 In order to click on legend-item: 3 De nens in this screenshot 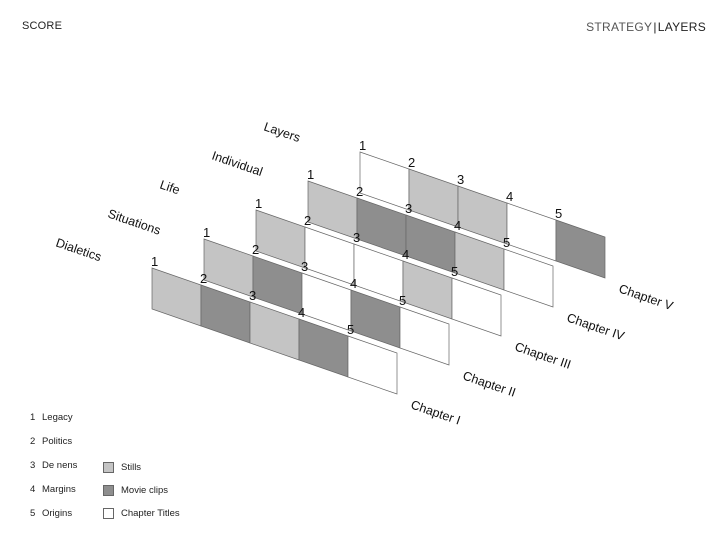, I will do `click(53, 465)`.